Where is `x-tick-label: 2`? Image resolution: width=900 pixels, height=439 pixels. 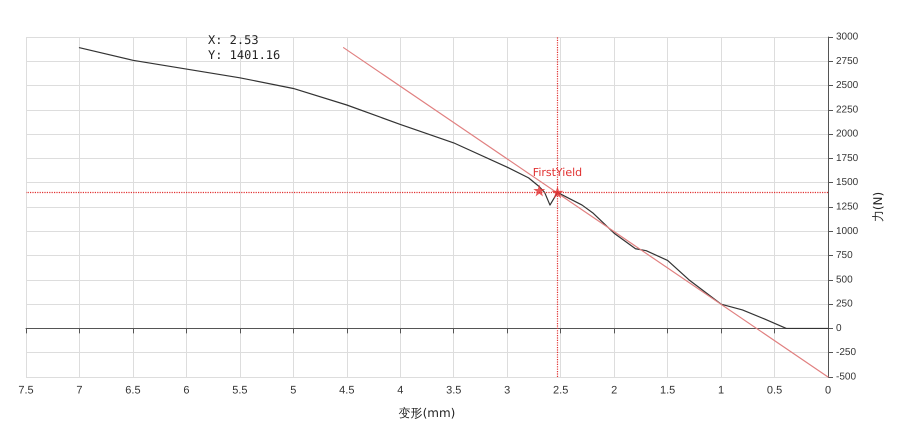
x-tick-label: 2 is located at coordinates (614, 390).